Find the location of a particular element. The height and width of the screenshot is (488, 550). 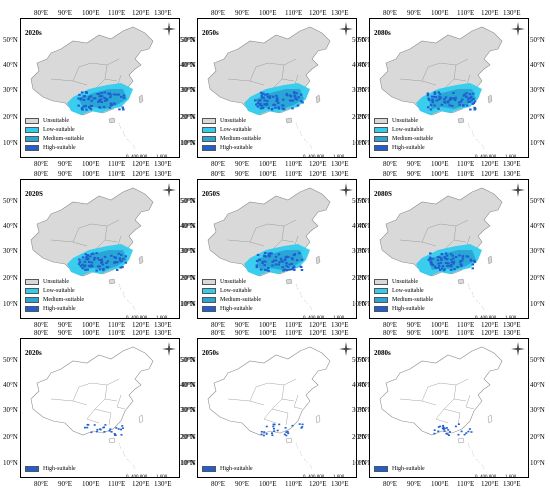

lon-label-bottom: 120°E is located at coordinates (141, 484).